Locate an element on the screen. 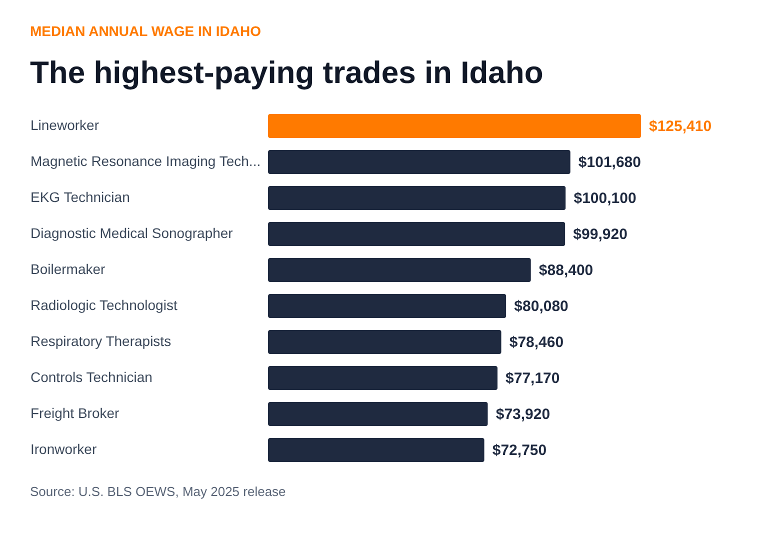  y-tick-label: Diagnostic Medical Sonographer is located at coordinates (132, 233).